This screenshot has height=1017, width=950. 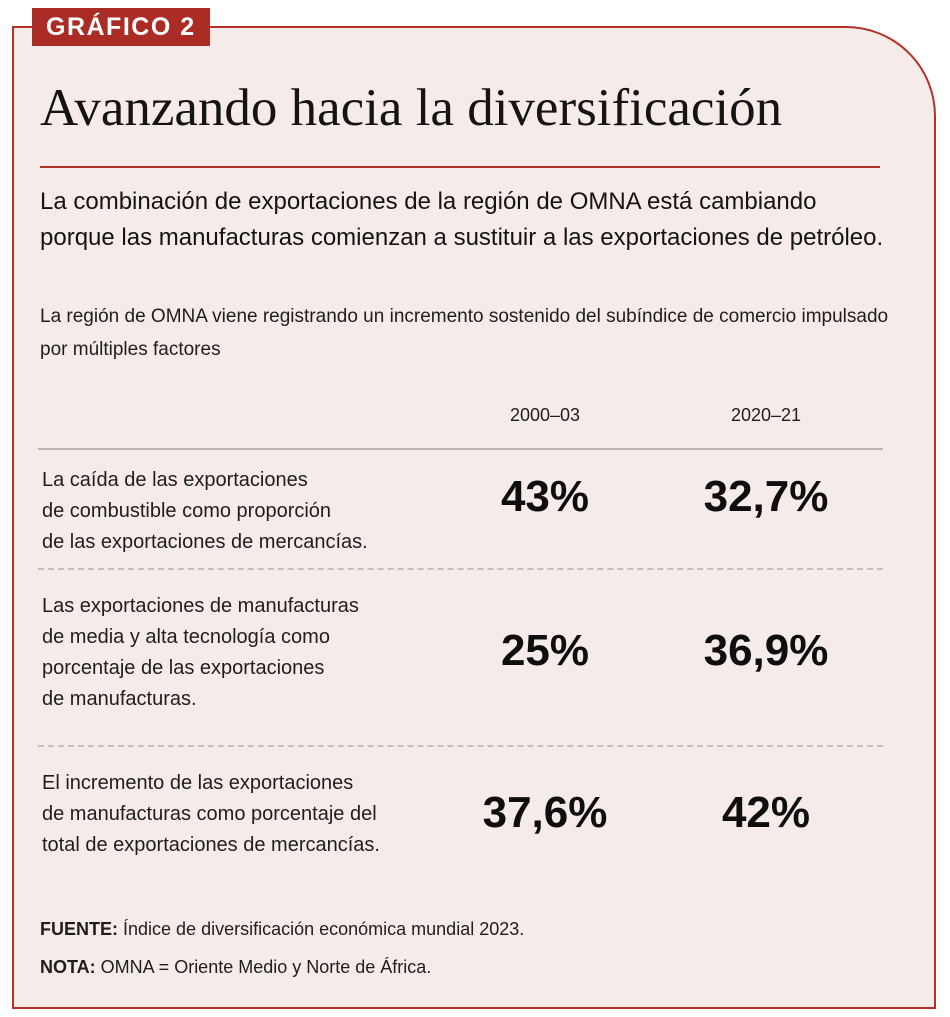 What do you see at coordinates (198, 783) in the screenshot?
I see `row-label-line: El incremento de las exportaciones` at bounding box center [198, 783].